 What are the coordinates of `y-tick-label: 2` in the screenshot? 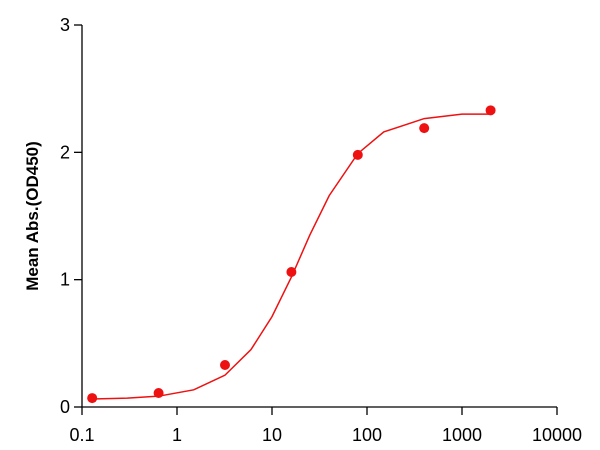 It's located at (65, 152).